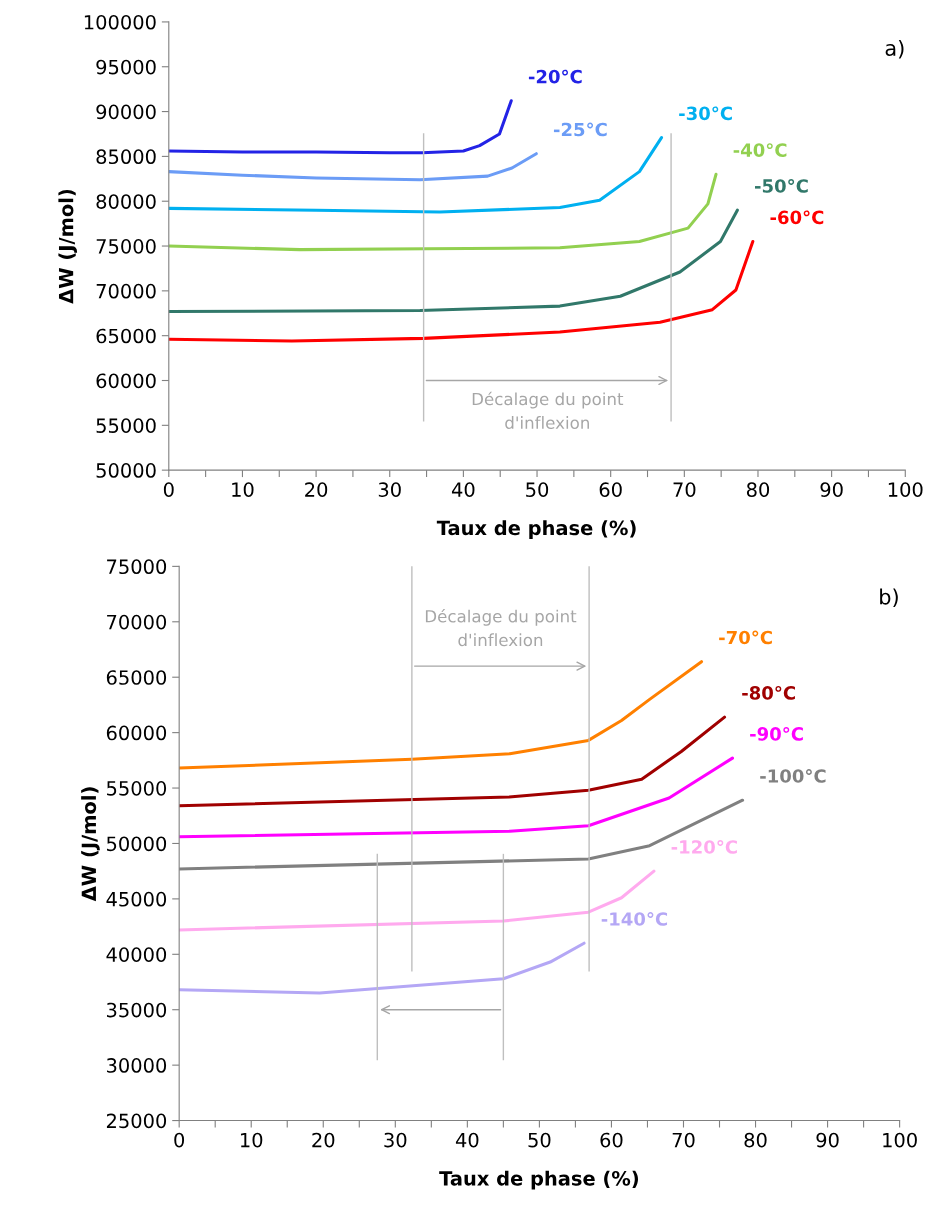  Describe the element at coordinates (781, 186) in the screenshot. I see `series-label: -50°C` at that location.